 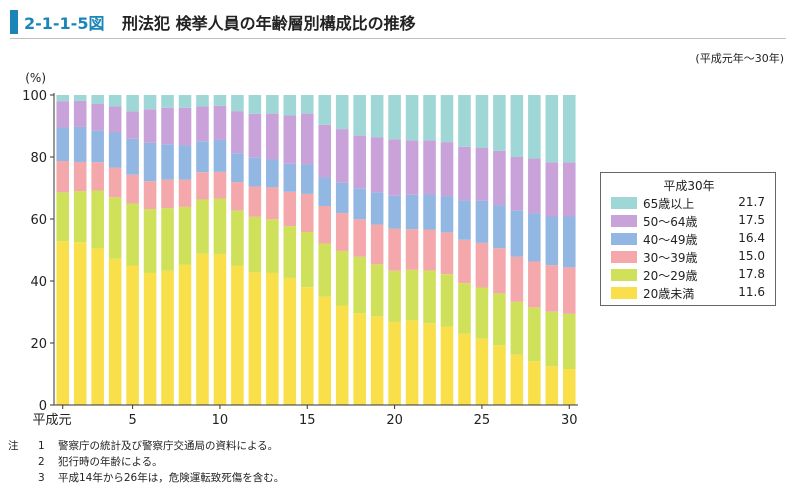 What do you see at coordinates (255, 172) in the screenshot?
I see `bar-segment-12-s3` at bounding box center [255, 172].